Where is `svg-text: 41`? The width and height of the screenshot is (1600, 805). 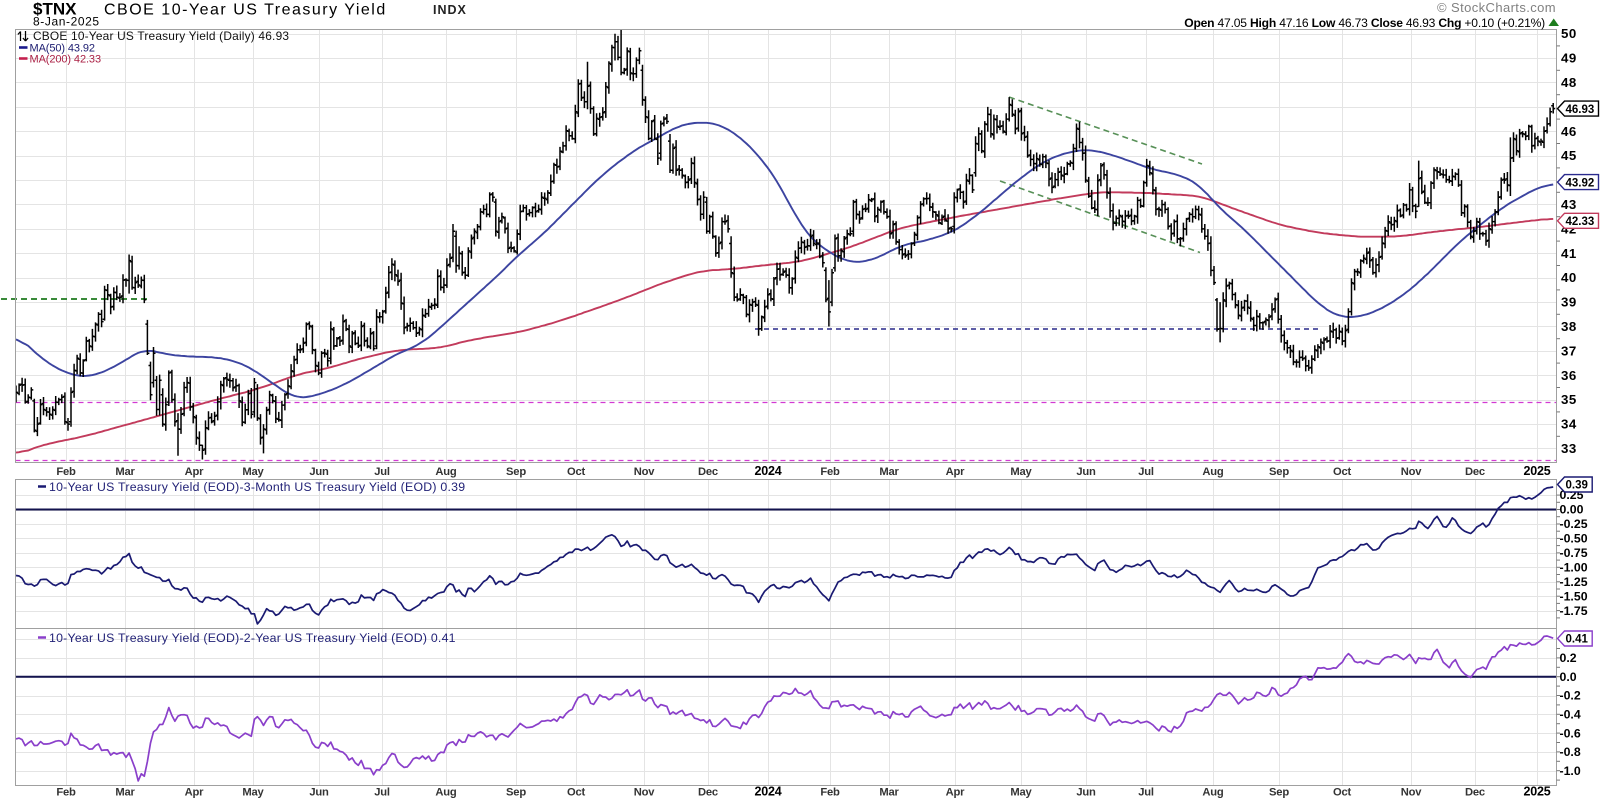
svg-text: 41 is located at coordinates (1569, 253).